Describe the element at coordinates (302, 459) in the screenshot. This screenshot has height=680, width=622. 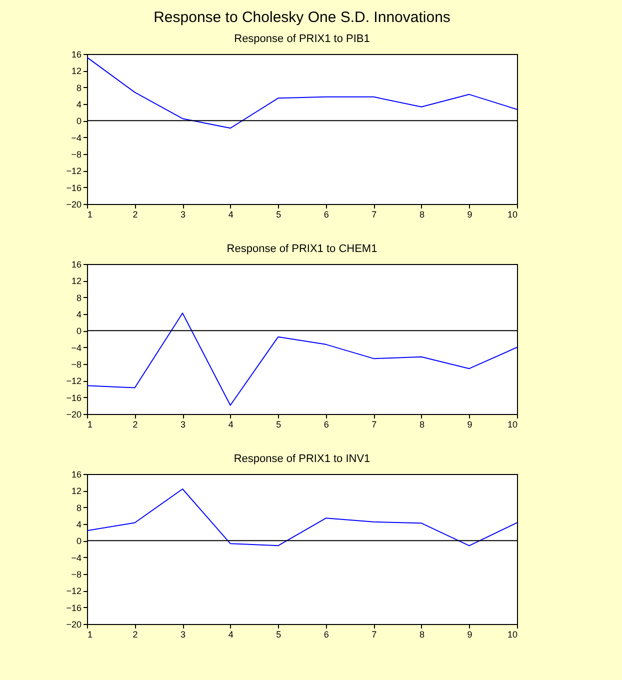
I see `chart-title: Response of PRIX1 to INV1` at that location.